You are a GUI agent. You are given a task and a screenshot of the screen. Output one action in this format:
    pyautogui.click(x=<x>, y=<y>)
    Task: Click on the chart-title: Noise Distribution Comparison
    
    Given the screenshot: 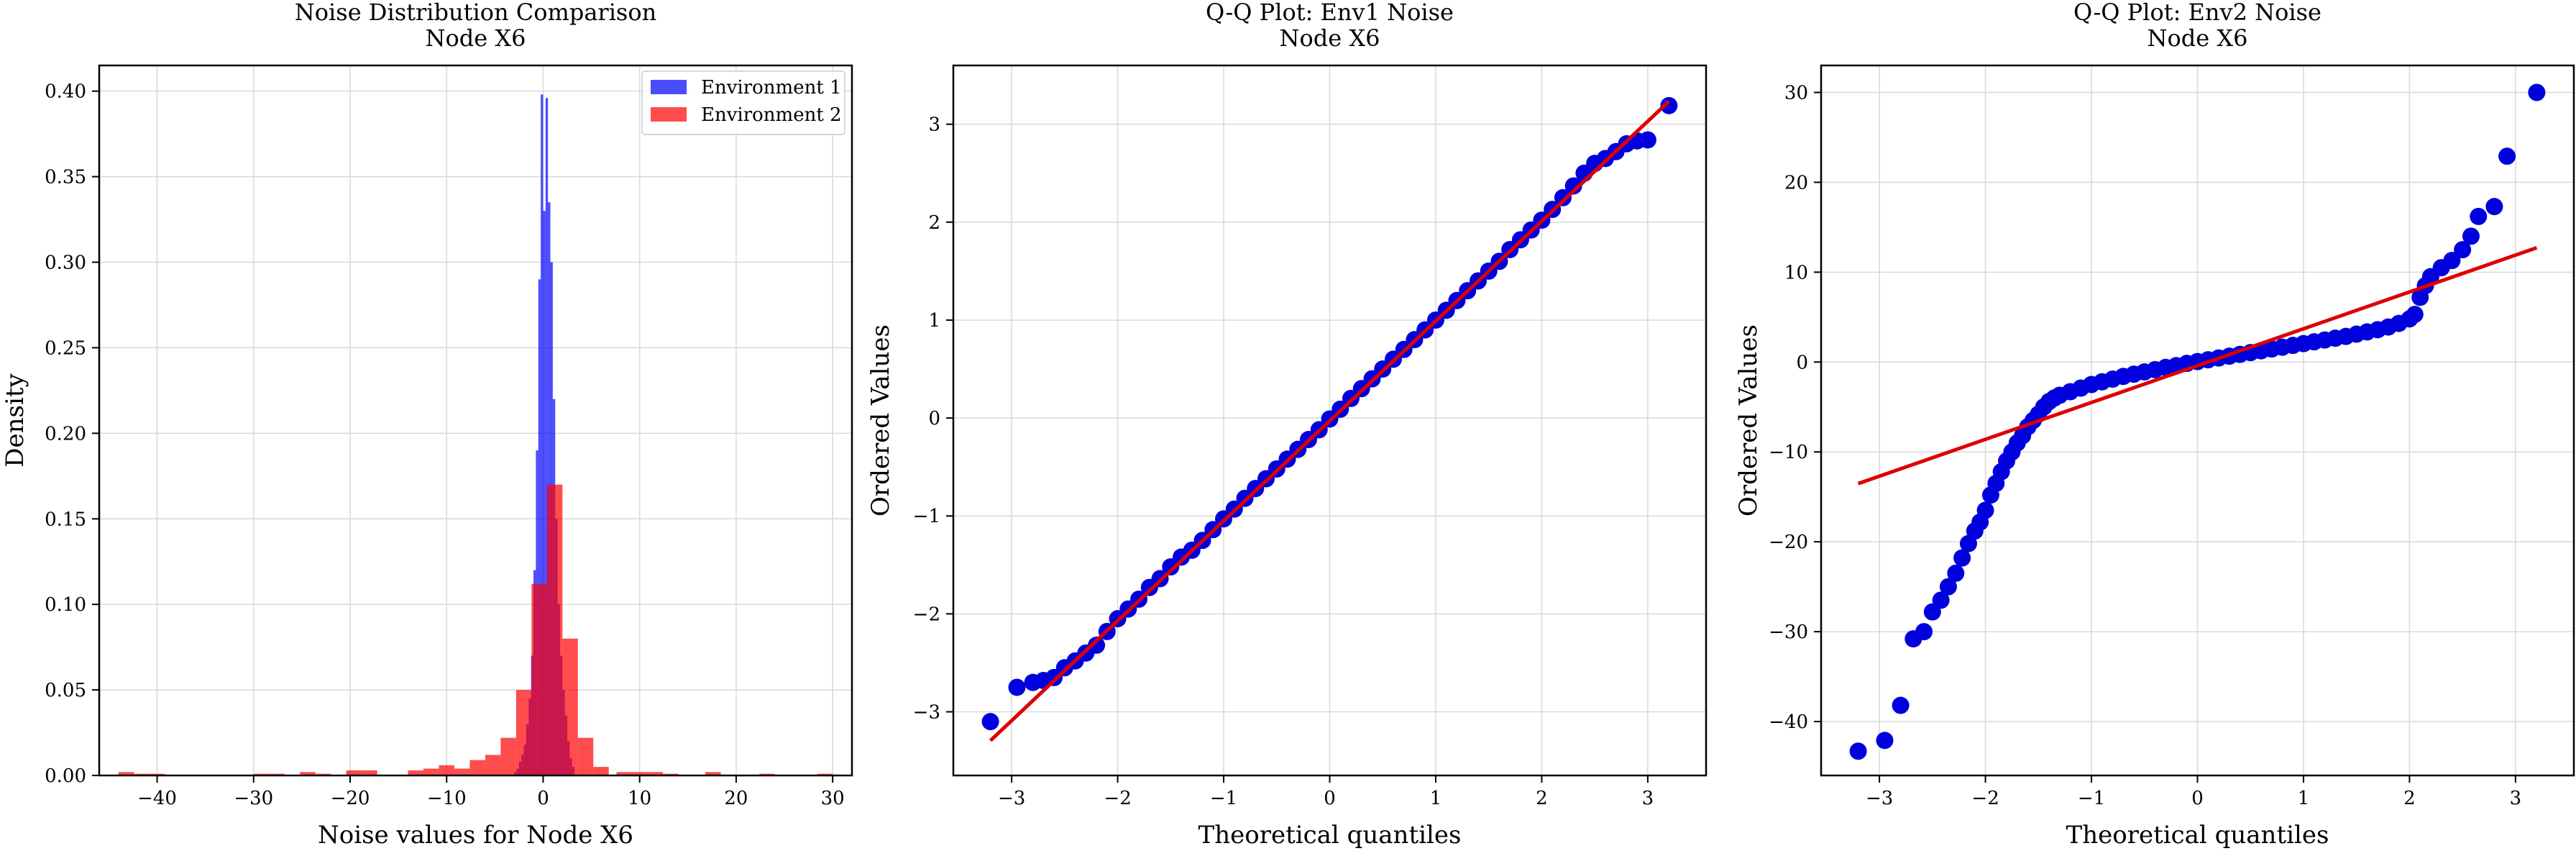 What is the action you would take?
    pyautogui.click(x=475, y=13)
    